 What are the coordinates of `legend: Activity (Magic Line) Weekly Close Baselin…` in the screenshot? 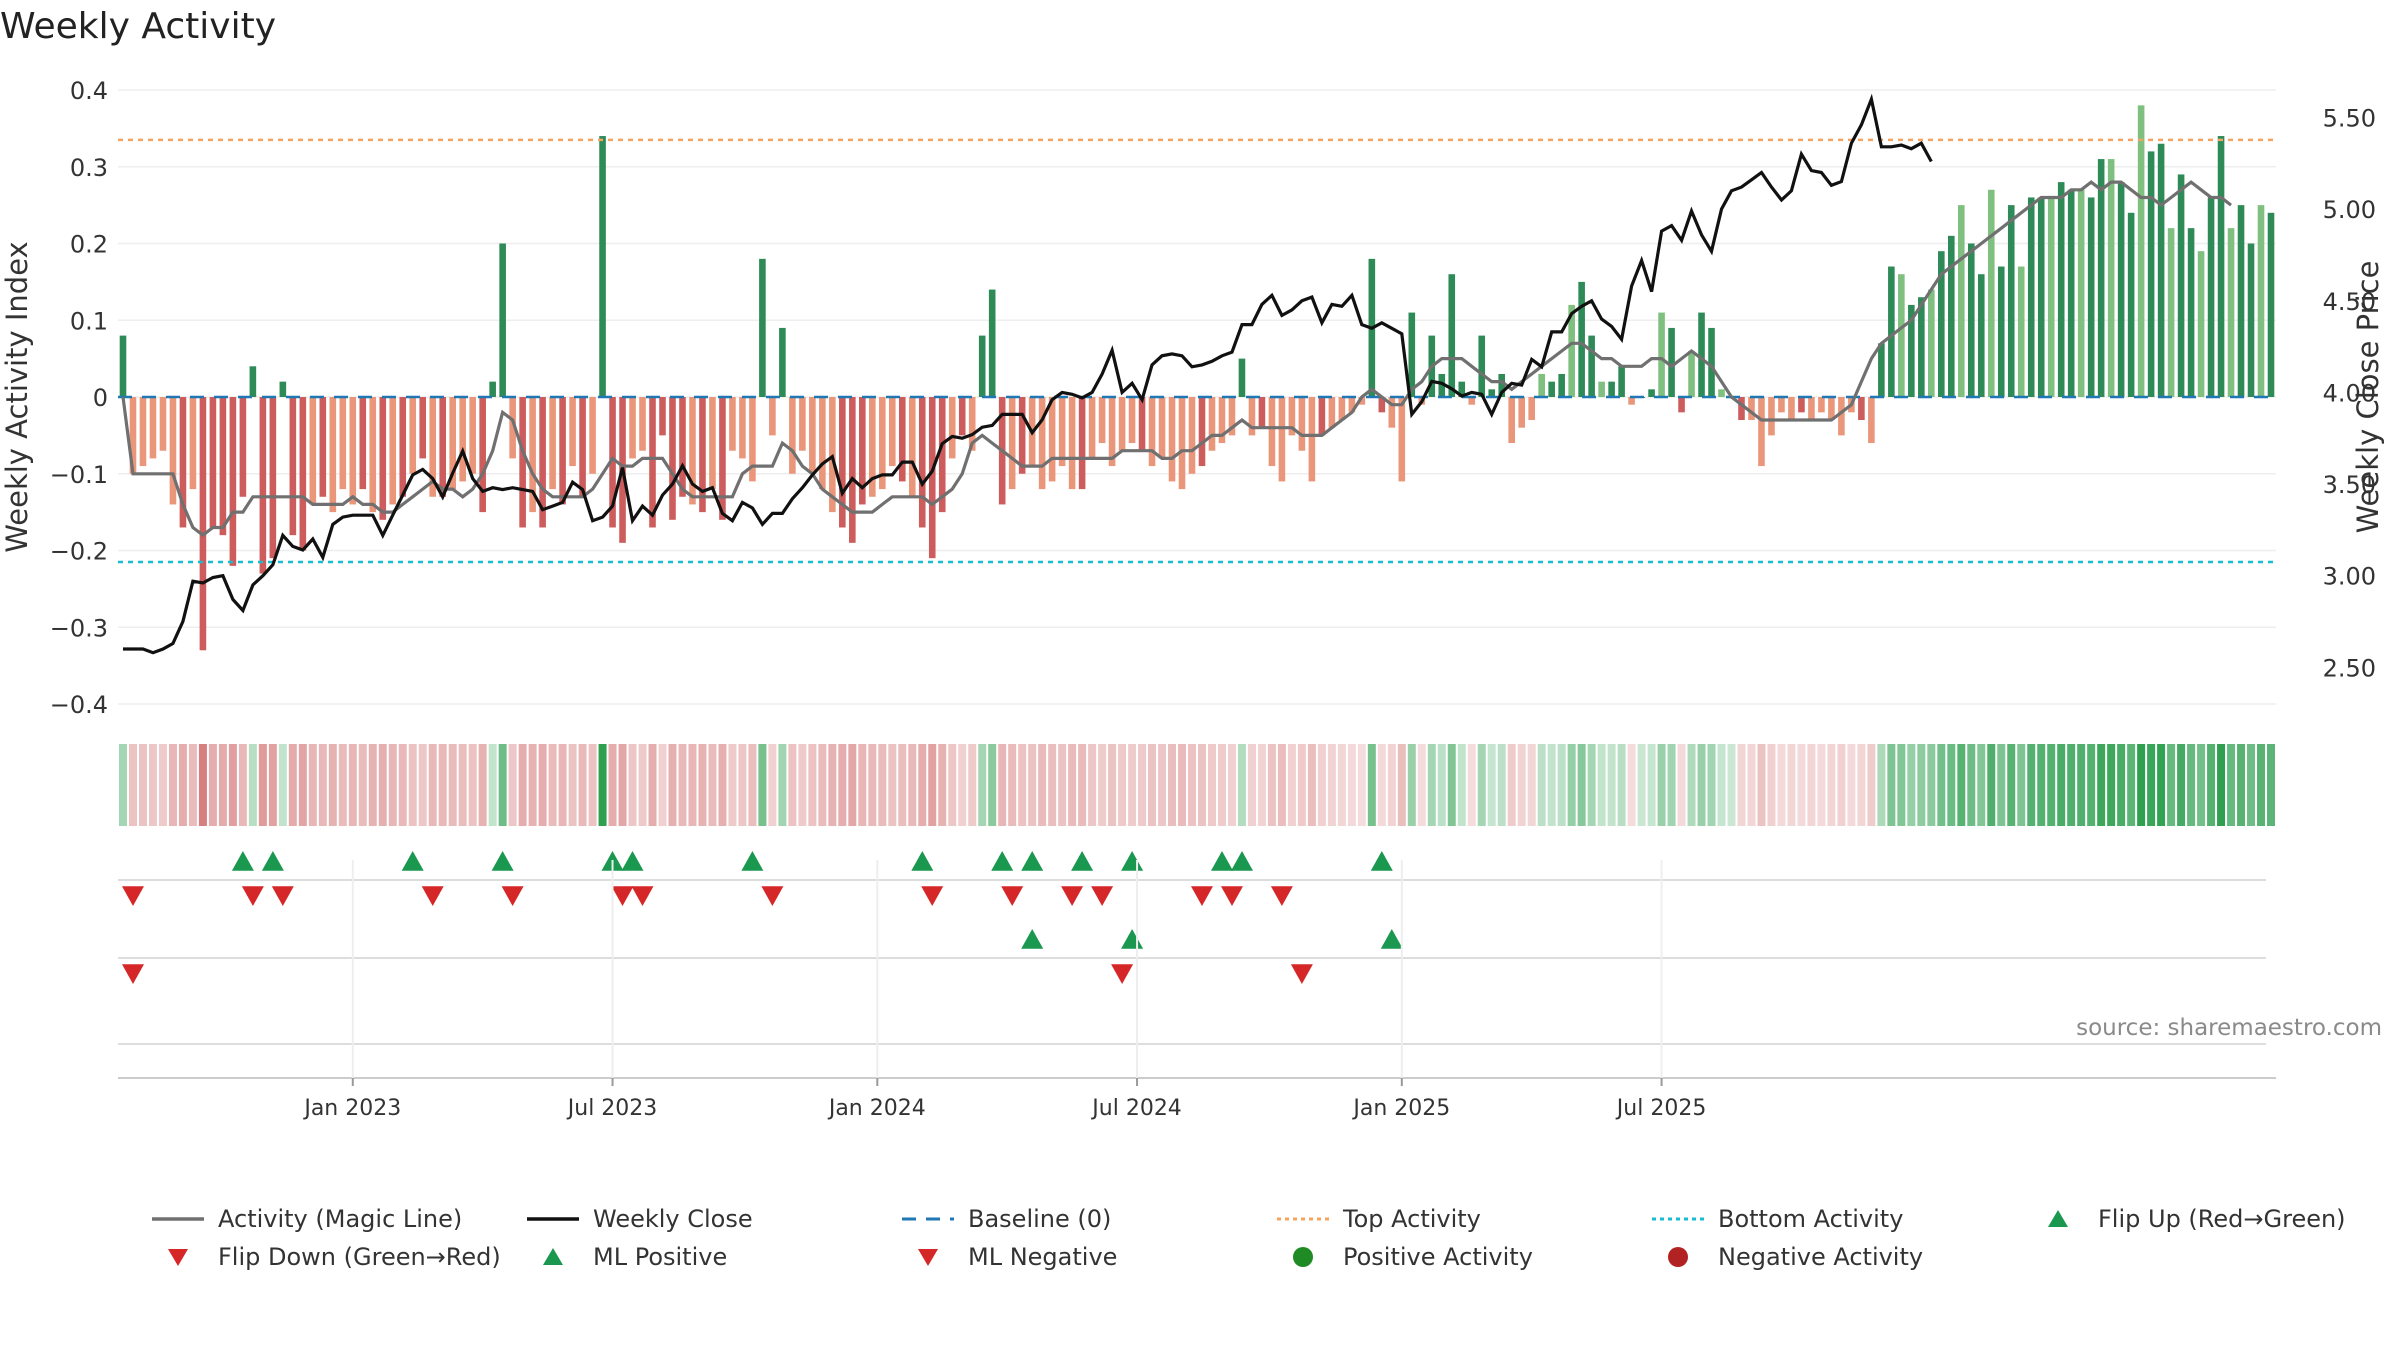 It's located at (1270, 1245).